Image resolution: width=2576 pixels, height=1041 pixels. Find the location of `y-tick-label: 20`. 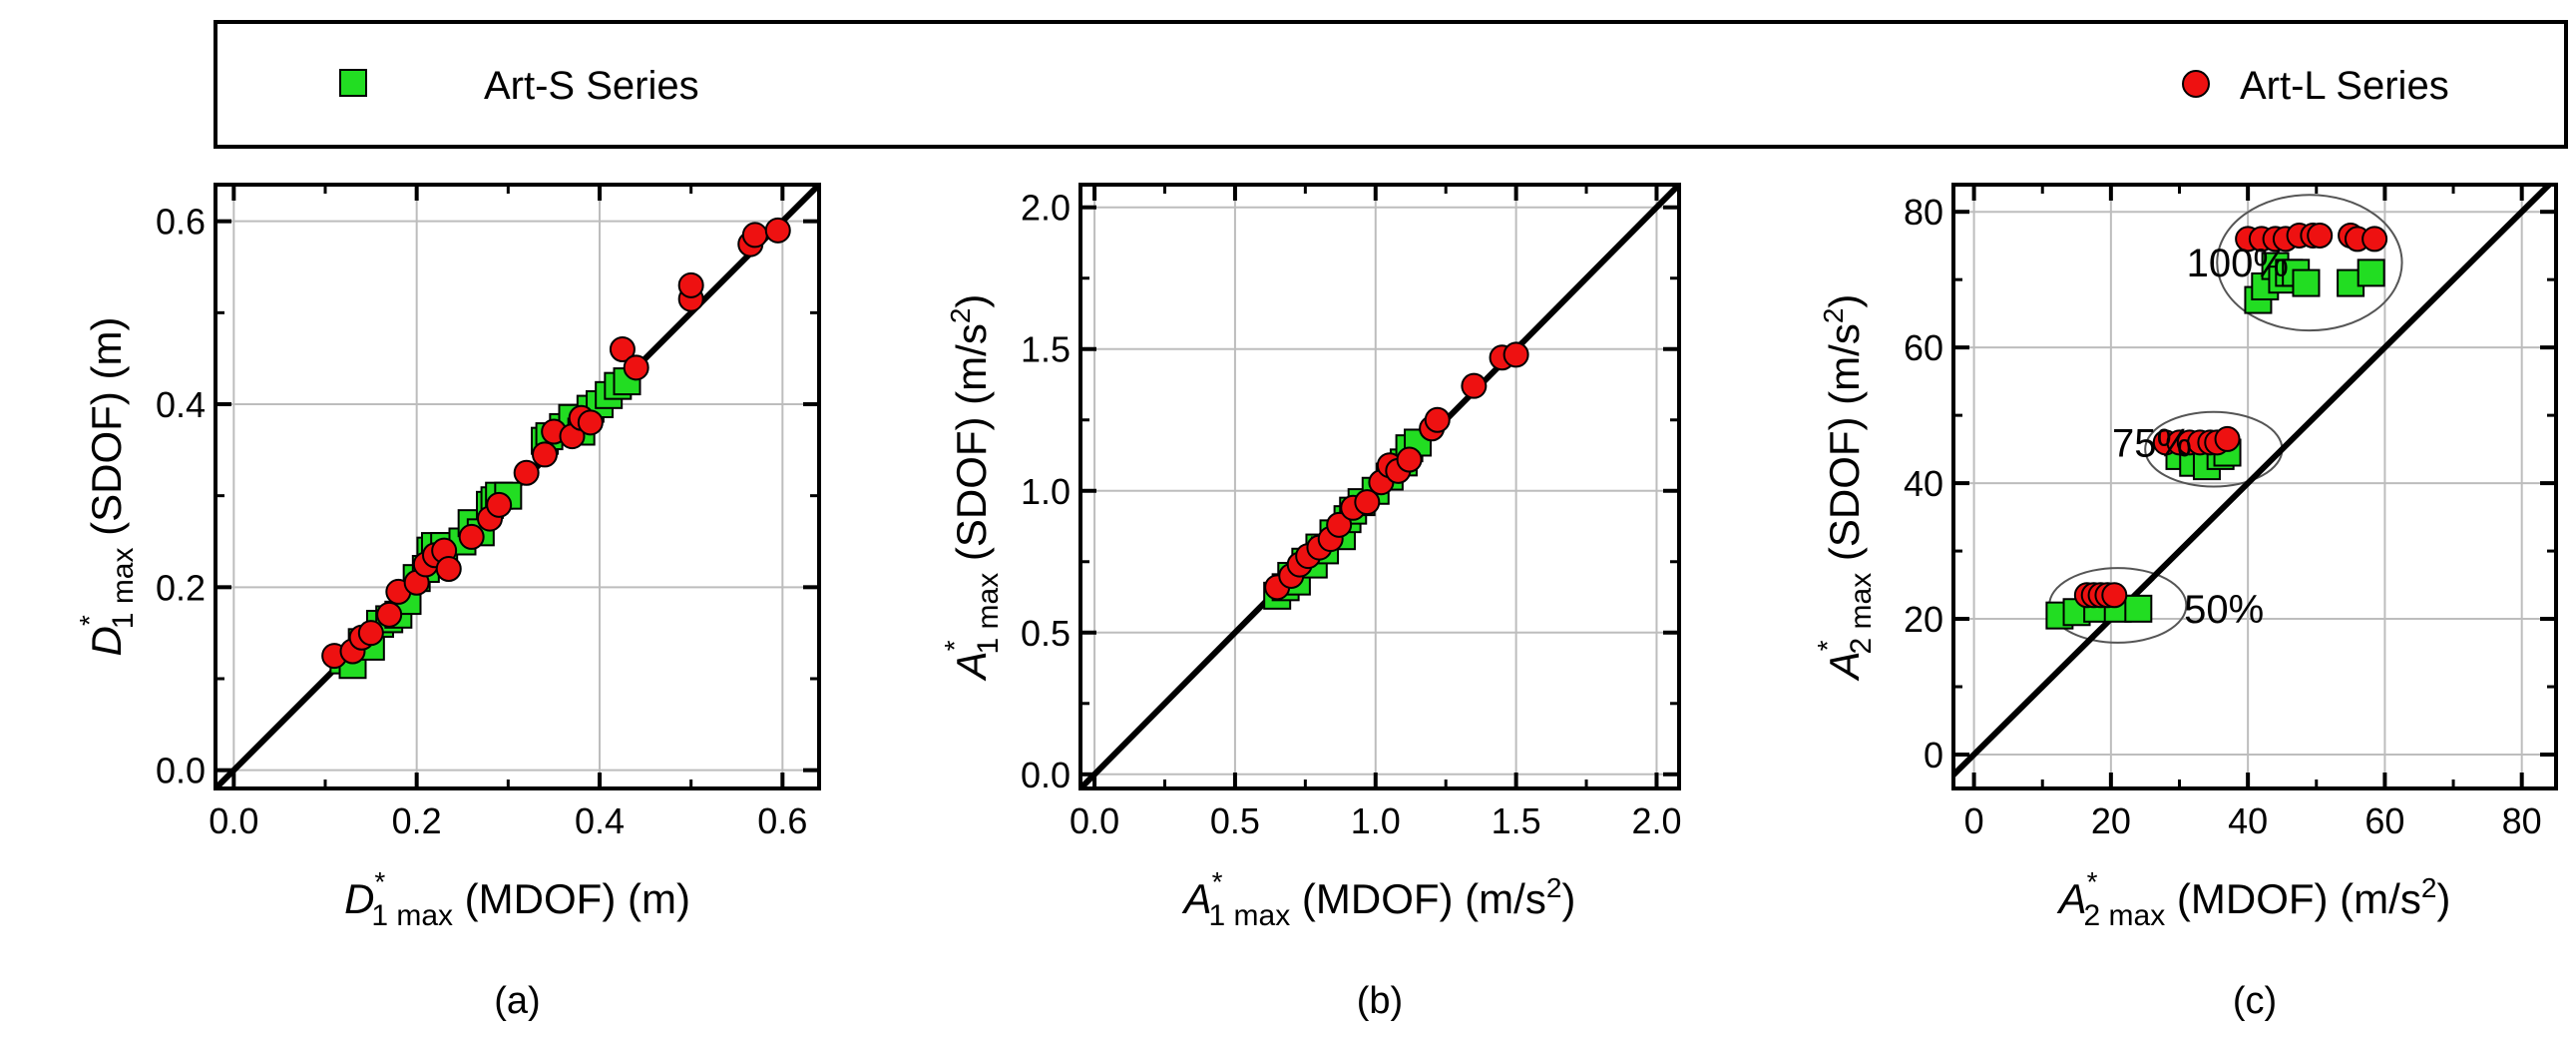

y-tick-label: 20 is located at coordinates (1923, 619).